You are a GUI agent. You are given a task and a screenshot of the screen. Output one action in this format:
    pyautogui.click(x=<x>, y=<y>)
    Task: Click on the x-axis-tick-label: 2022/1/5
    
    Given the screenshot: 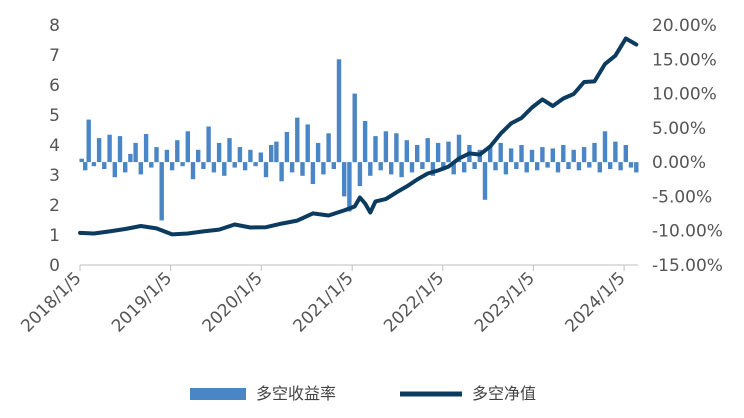 What is the action you would take?
    pyautogui.click(x=414, y=302)
    